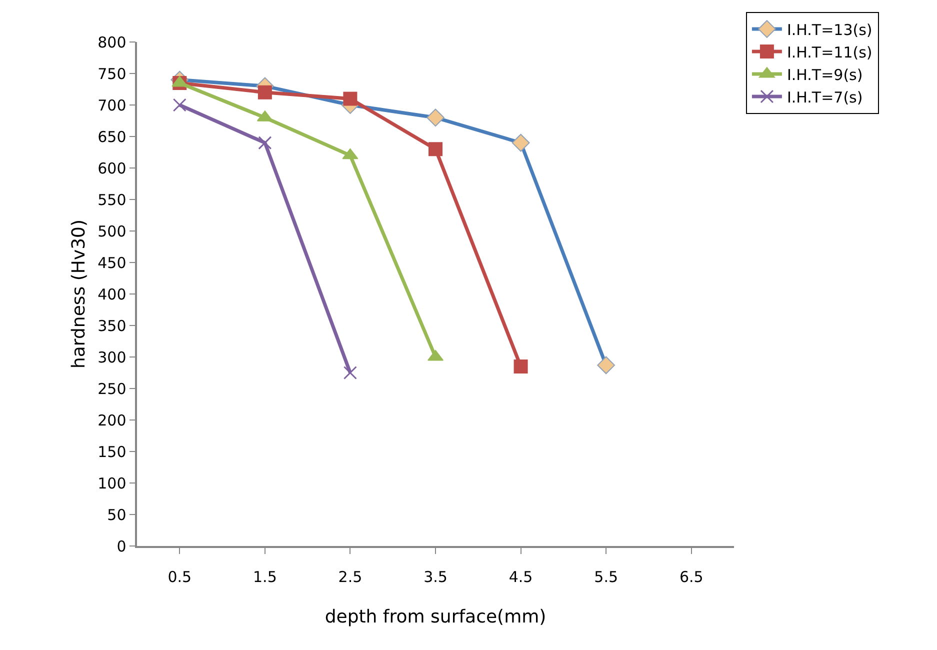 Image resolution: width=937 pixels, height=650 pixels. Describe the element at coordinates (180, 577) in the screenshot. I see `x-tick-label: 0.5` at that location.